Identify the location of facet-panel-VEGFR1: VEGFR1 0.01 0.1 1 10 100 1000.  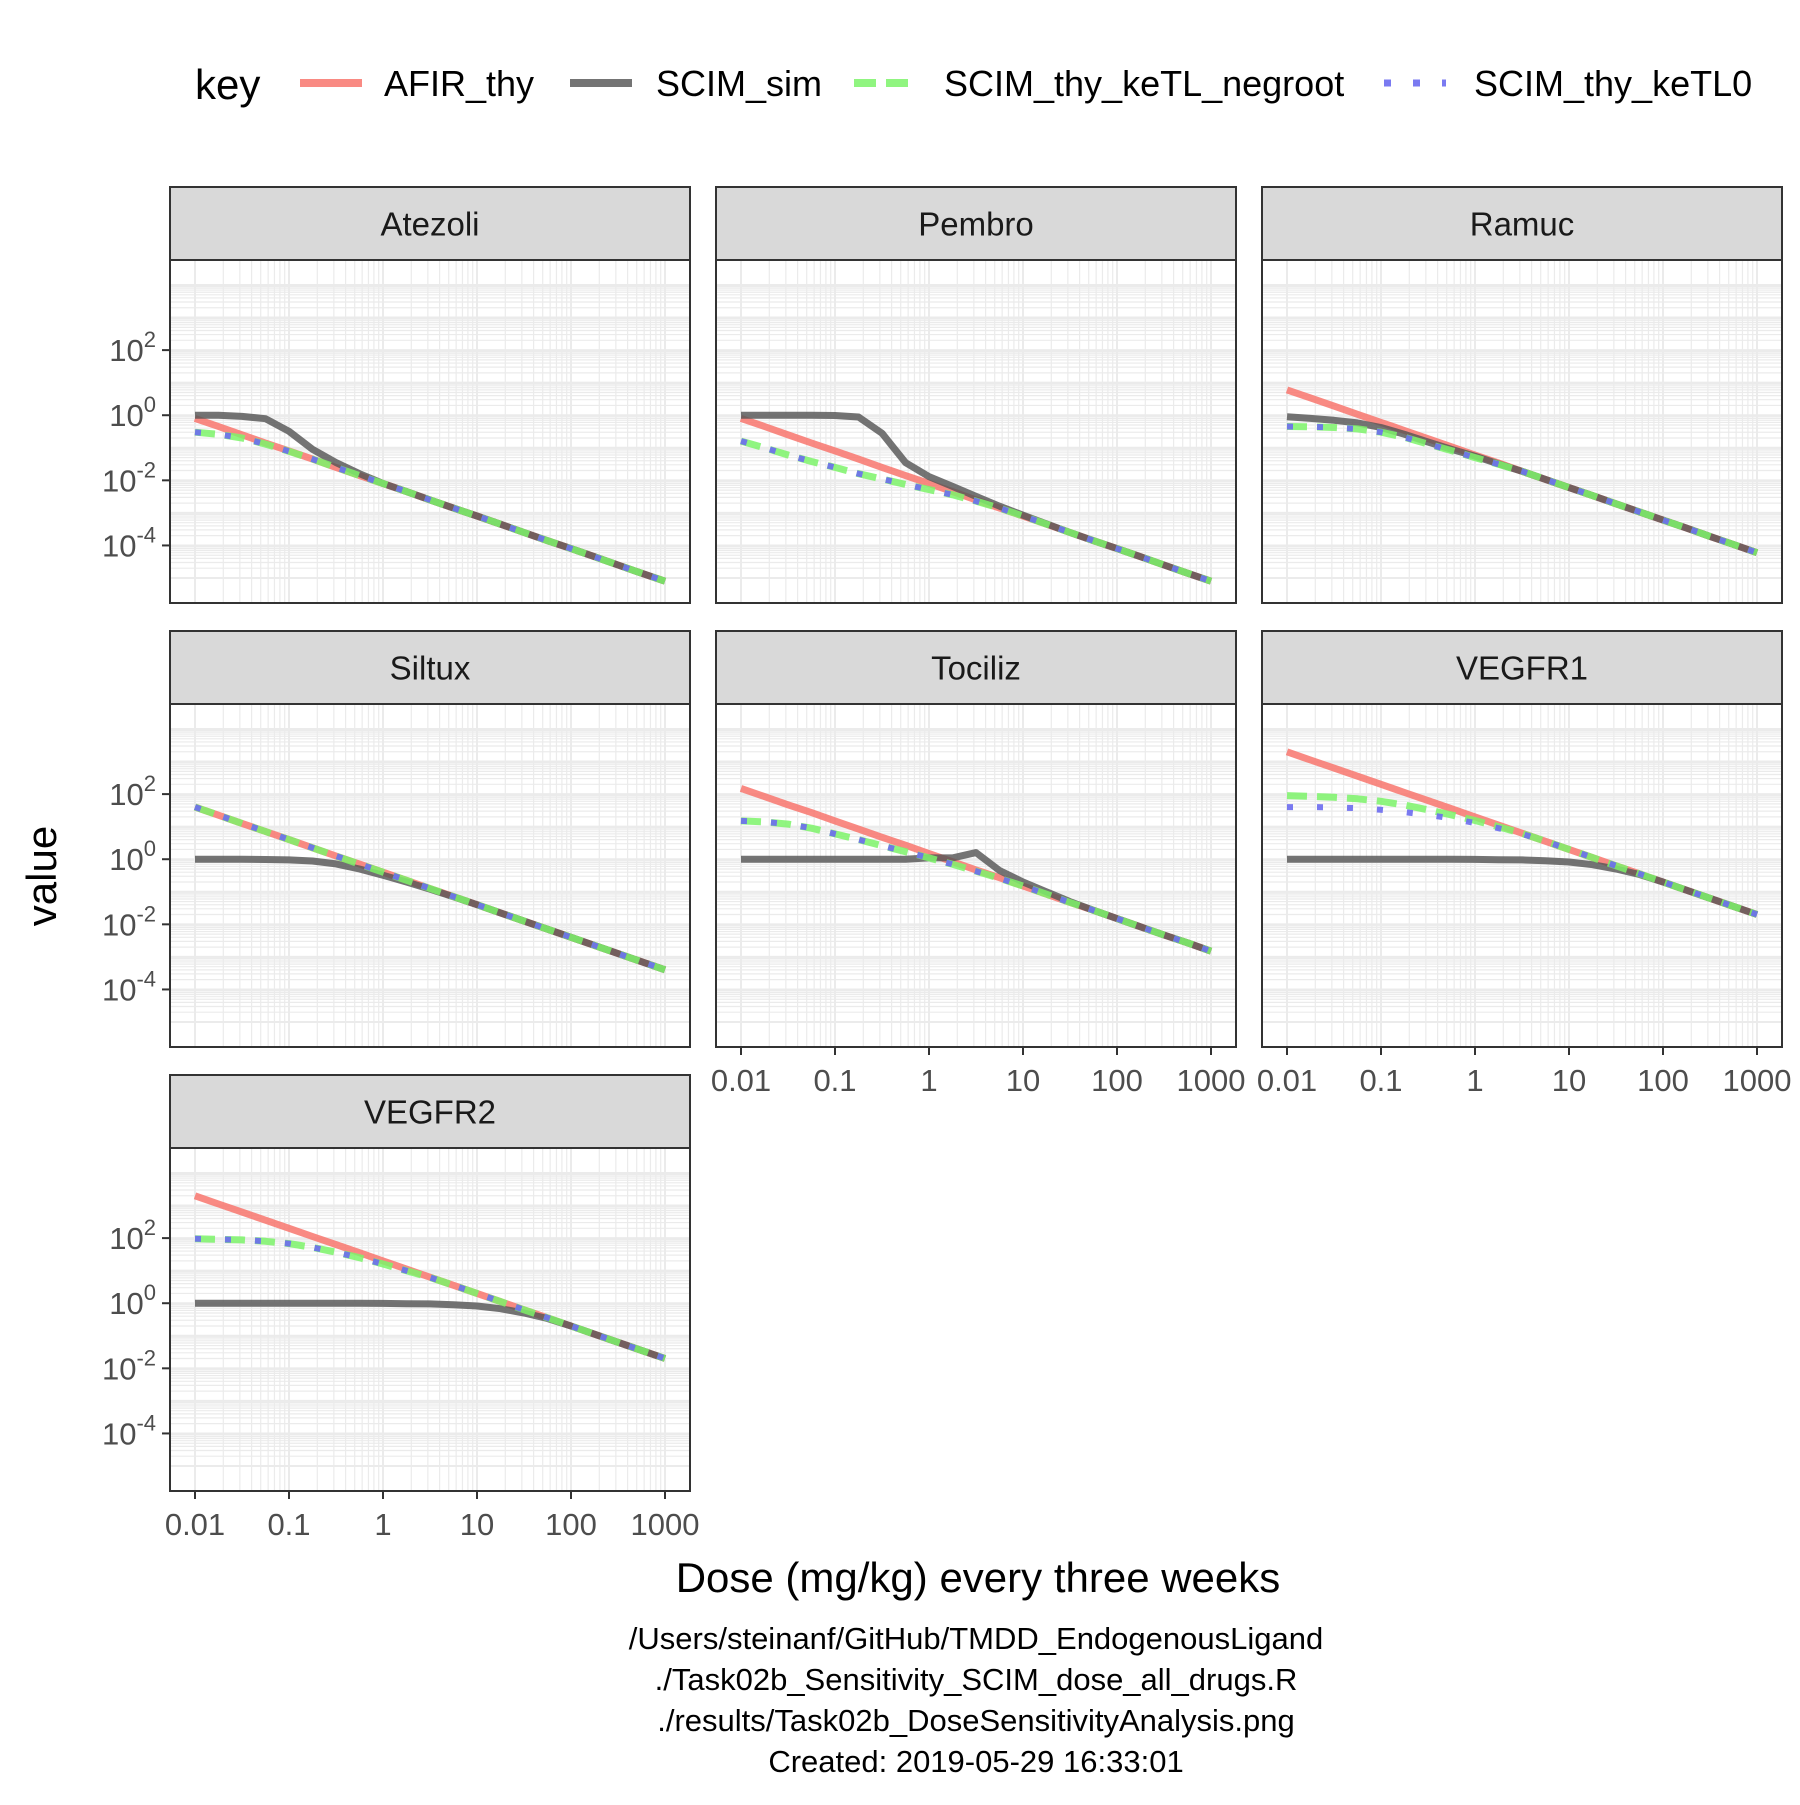
(1524, 864).